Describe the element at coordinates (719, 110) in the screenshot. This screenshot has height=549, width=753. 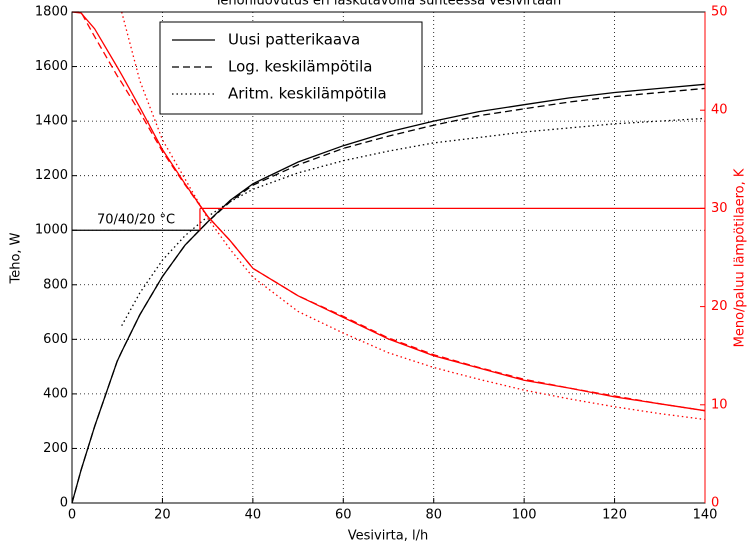
I see `y2-tick-label: 40` at that location.